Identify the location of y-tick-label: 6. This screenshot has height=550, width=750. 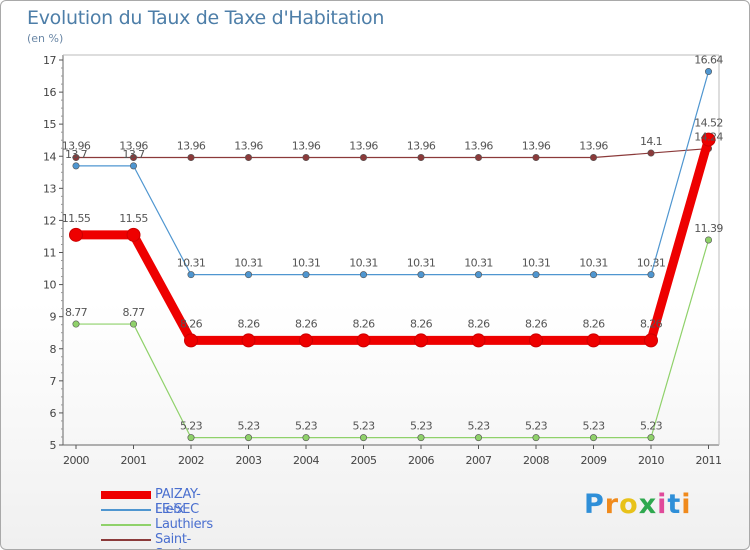
(53, 413).